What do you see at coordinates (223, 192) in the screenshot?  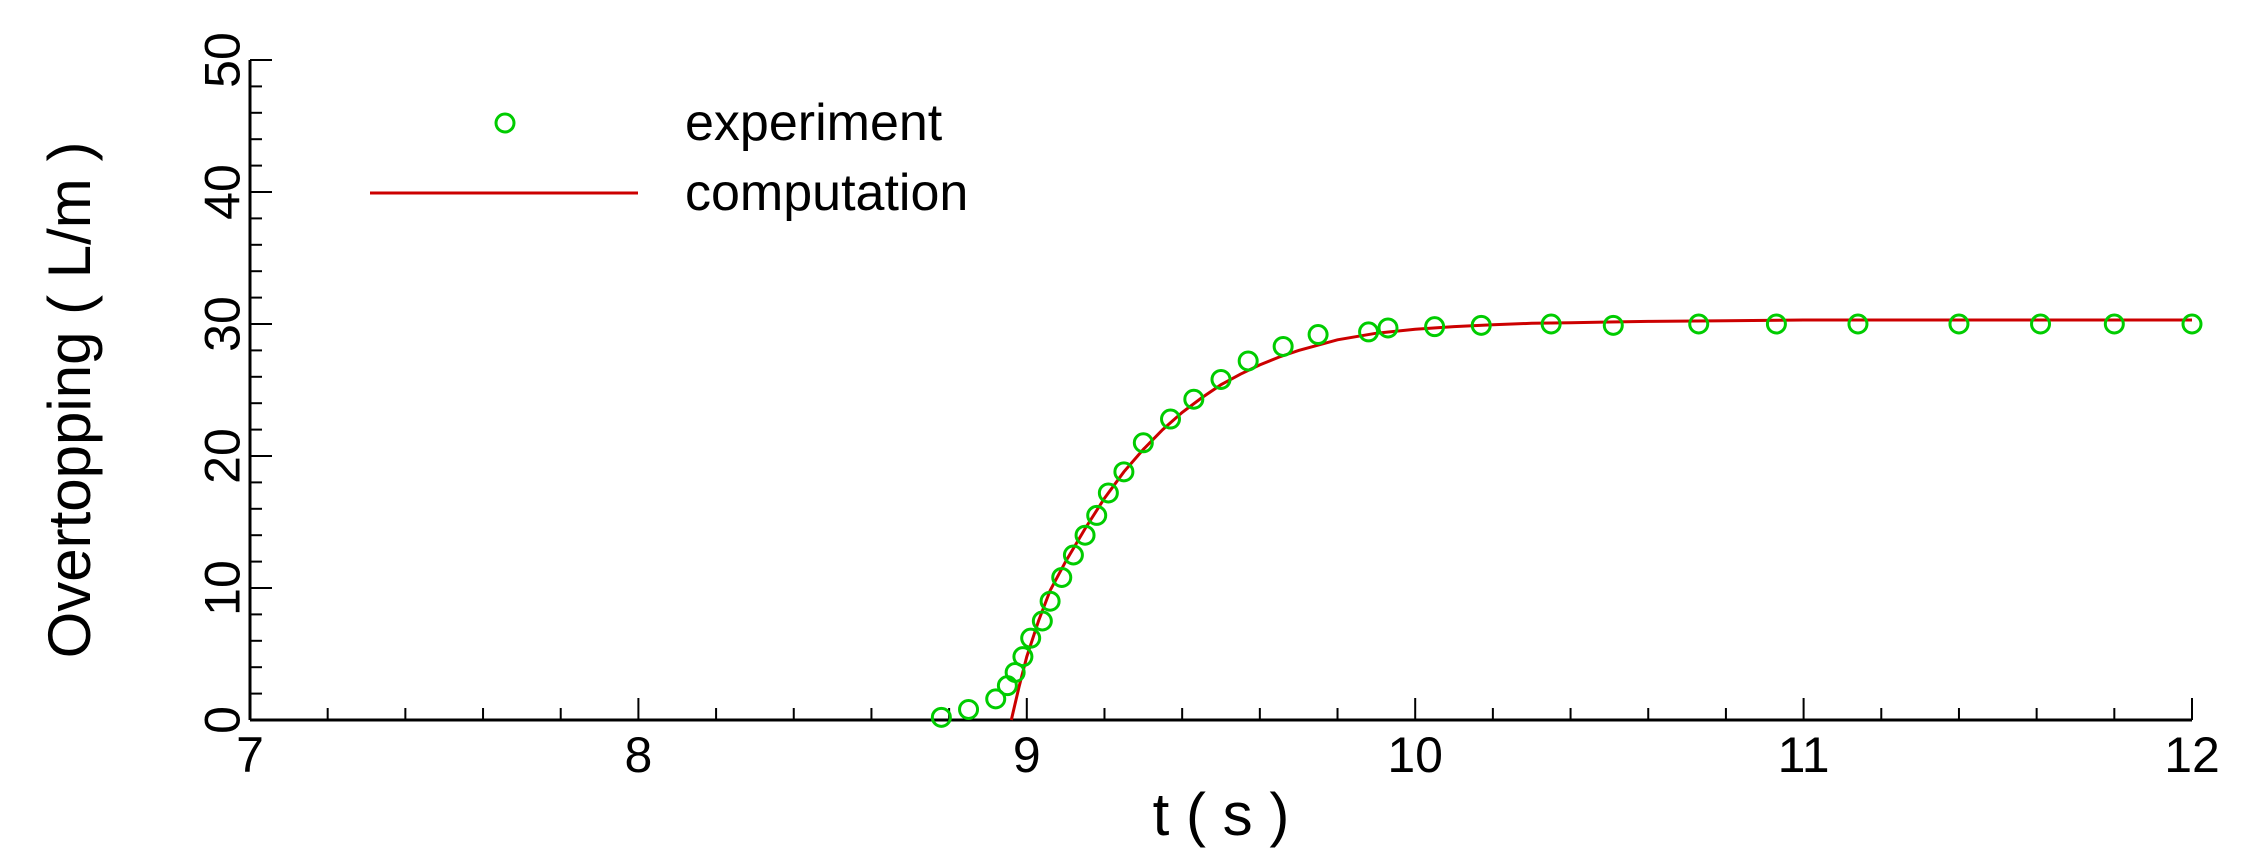 I see `y-tick-label: 40` at bounding box center [223, 192].